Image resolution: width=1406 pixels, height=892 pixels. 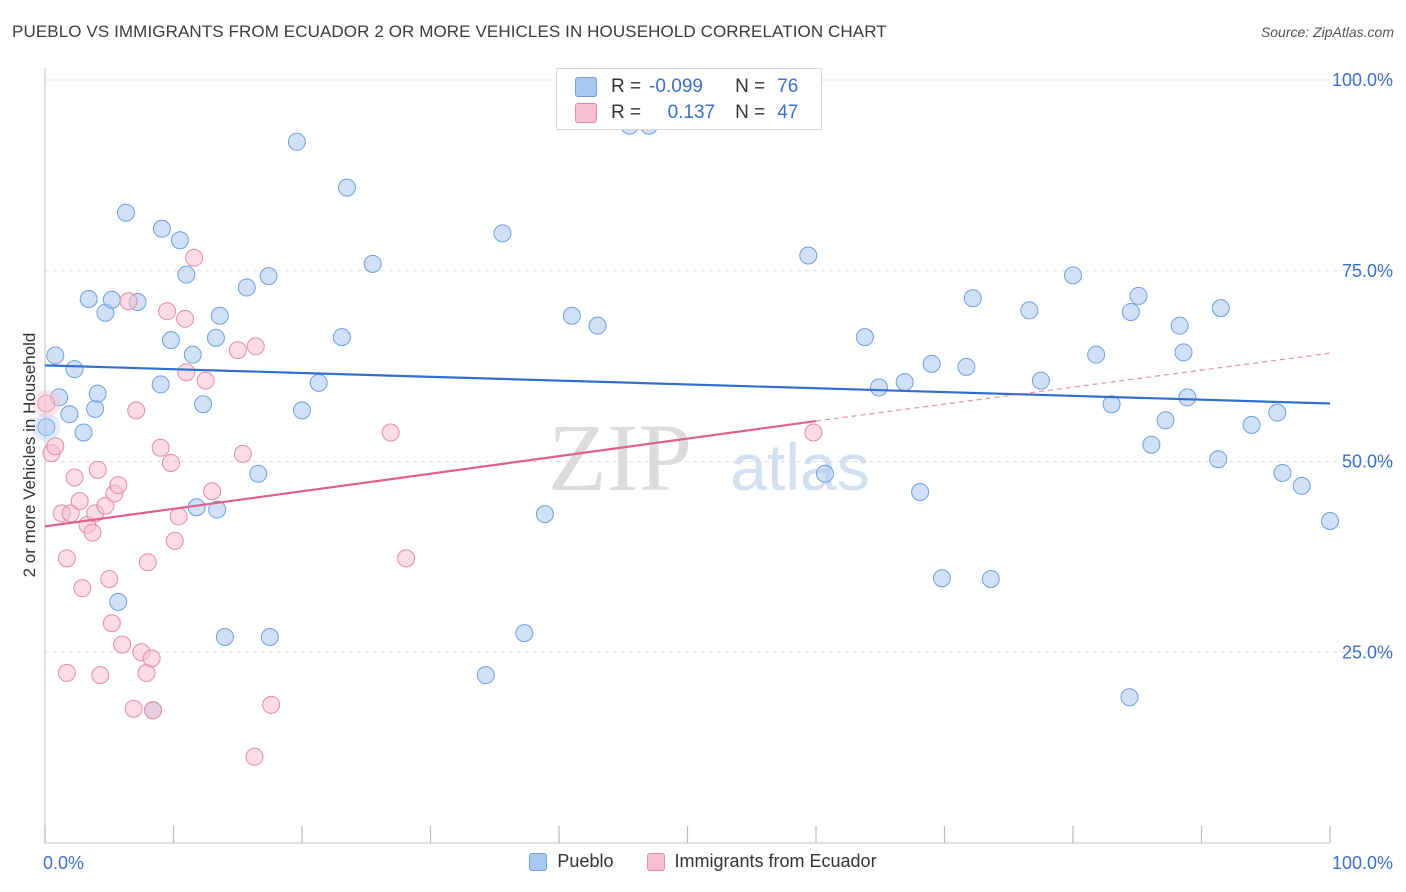 What do you see at coordinates (1367, 462) in the screenshot?
I see `y-tick-label: 50.0%` at bounding box center [1367, 462].